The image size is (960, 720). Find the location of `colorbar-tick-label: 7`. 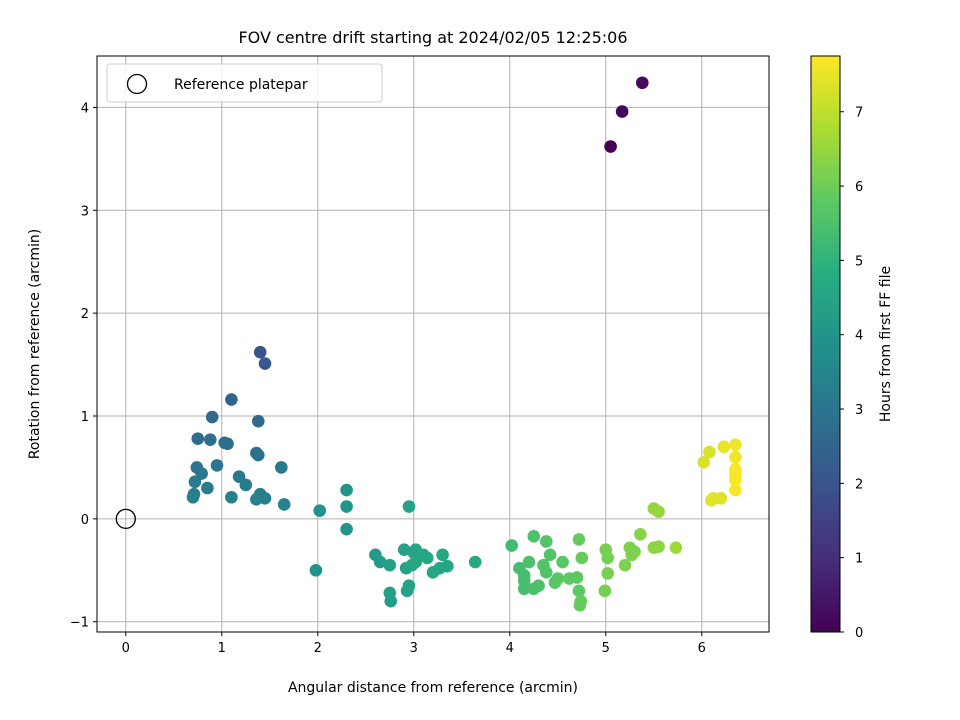

colorbar-tick-label: 7 is located at coordinates (859, 113).